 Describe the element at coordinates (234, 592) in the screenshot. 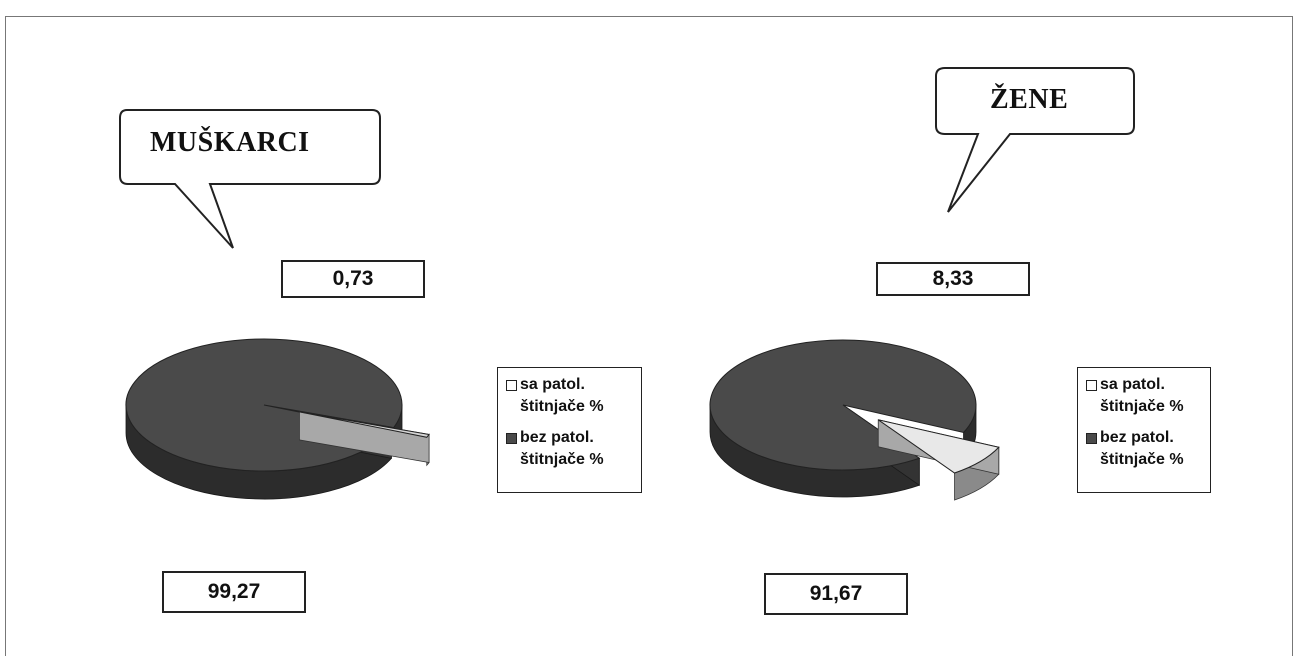

I see `data-label-men-bez: 99,27` at that location.